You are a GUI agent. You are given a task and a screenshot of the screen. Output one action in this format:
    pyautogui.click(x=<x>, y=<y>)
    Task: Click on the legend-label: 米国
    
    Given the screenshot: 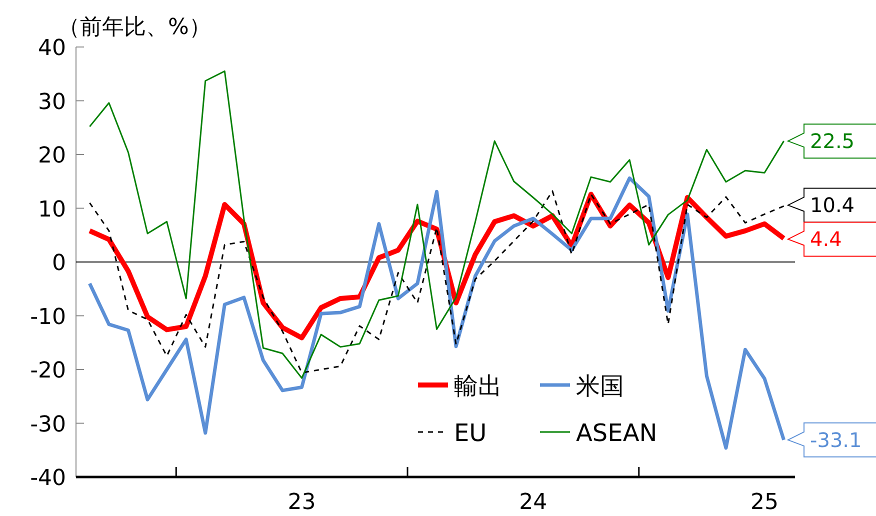 What is the action you would take?
    pyautogui.click(x=600, y=386)
    